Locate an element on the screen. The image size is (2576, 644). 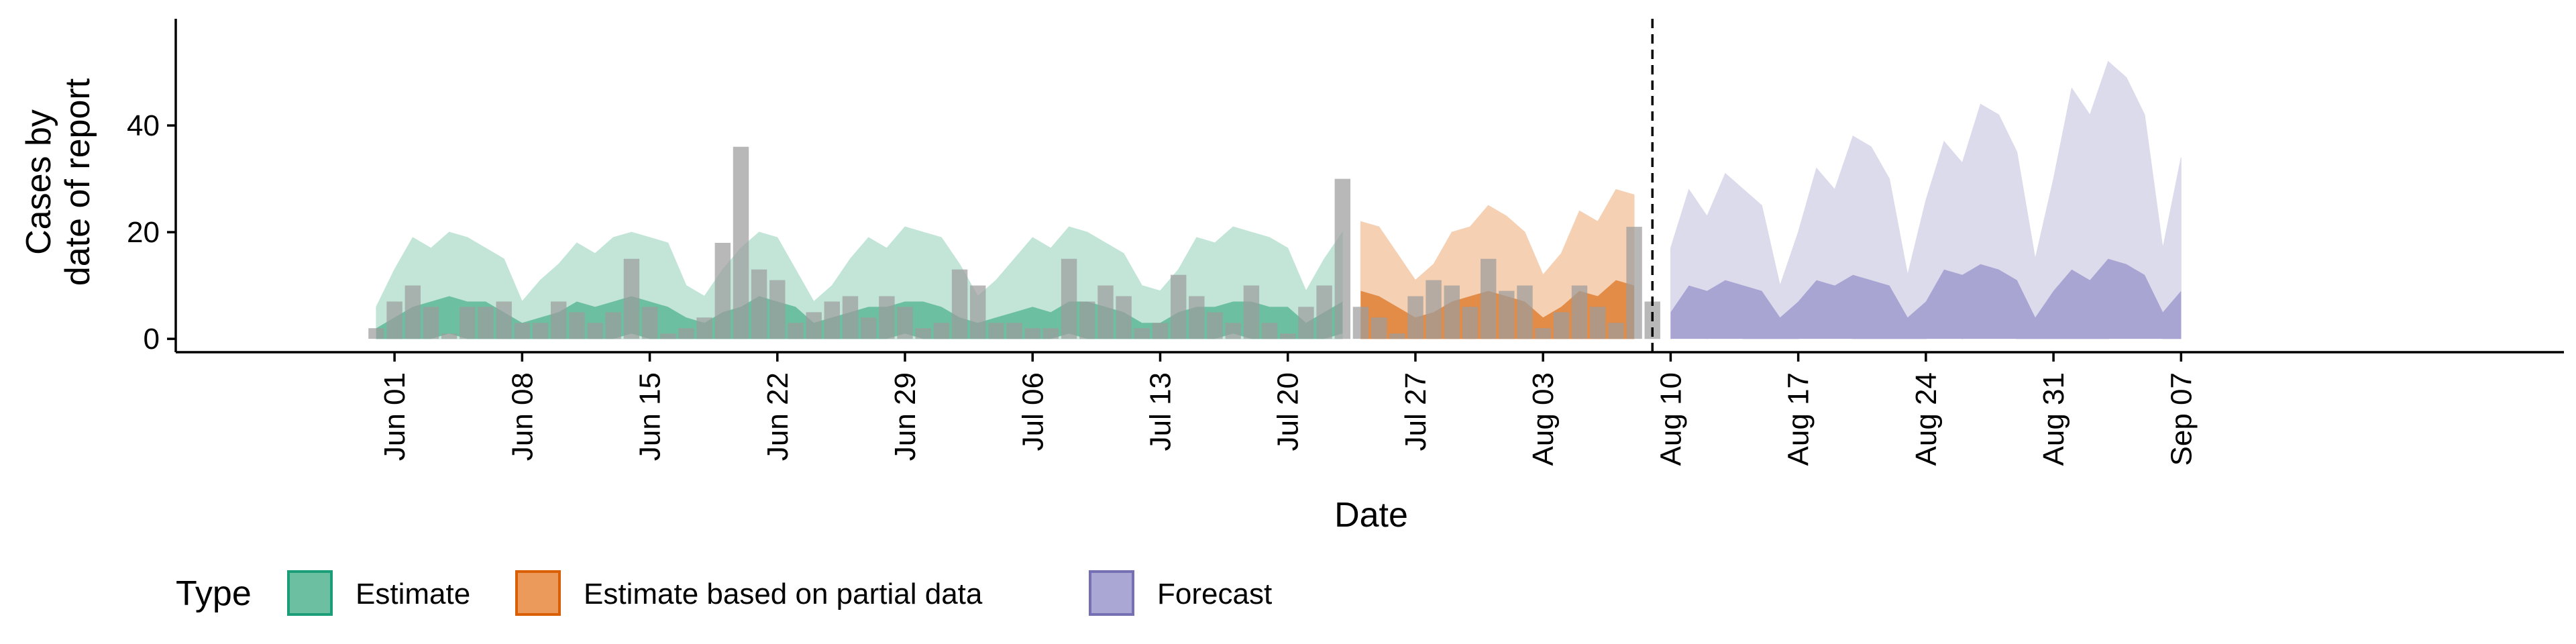
x-tick-label: Aug 31 is located at coordinates (2053, 419).